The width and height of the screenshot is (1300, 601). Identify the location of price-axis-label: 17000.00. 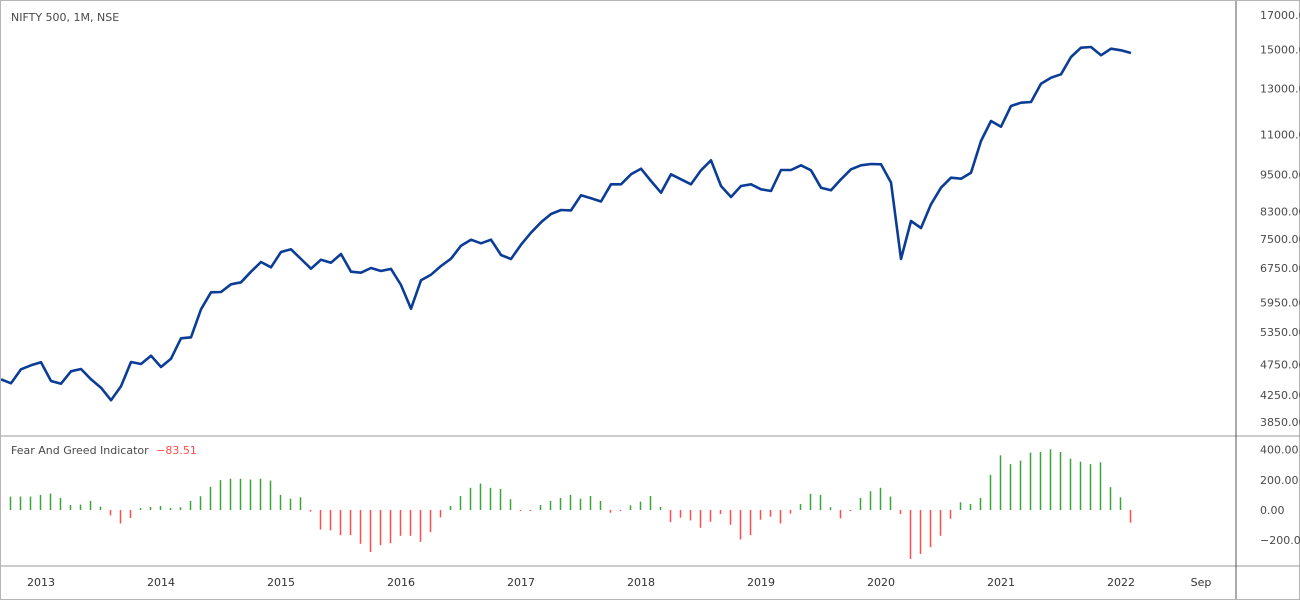
(1280, 15).